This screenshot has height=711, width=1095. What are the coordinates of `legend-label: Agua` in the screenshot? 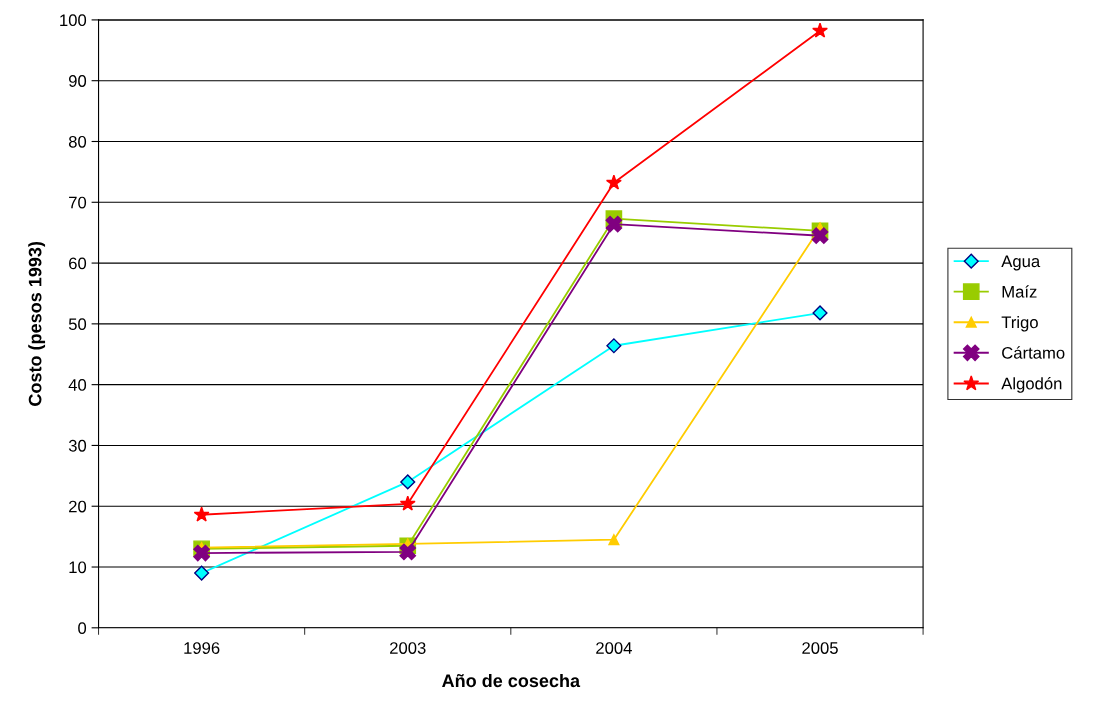 It's located at (1021, 263).